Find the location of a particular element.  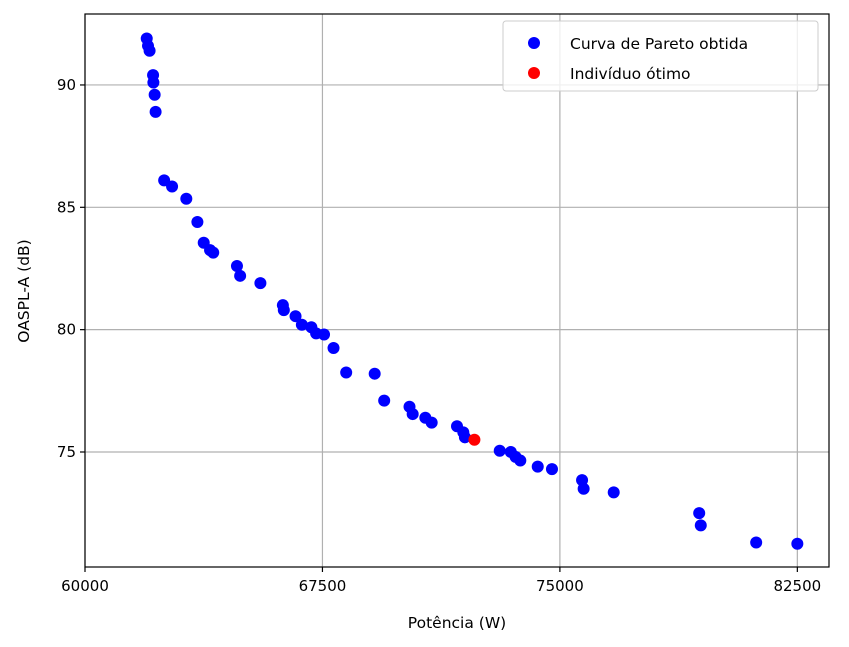

legend-label-optimum: Indivíduo ótimo is located at coordinates (630, 74).